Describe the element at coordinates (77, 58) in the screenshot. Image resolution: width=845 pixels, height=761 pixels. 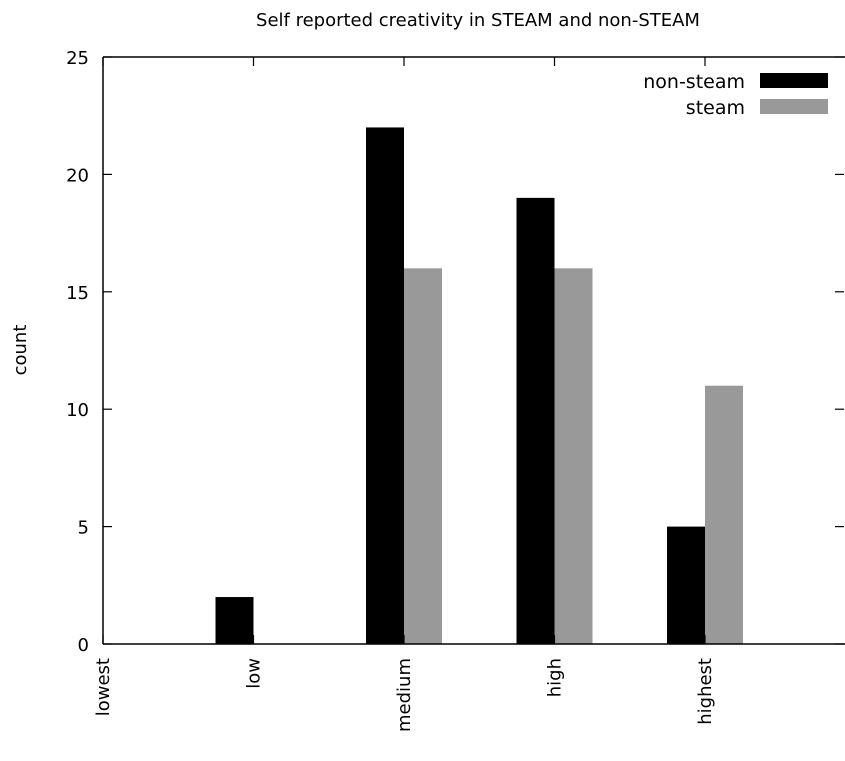
I see `y-tick-label-25: 25` at that location.